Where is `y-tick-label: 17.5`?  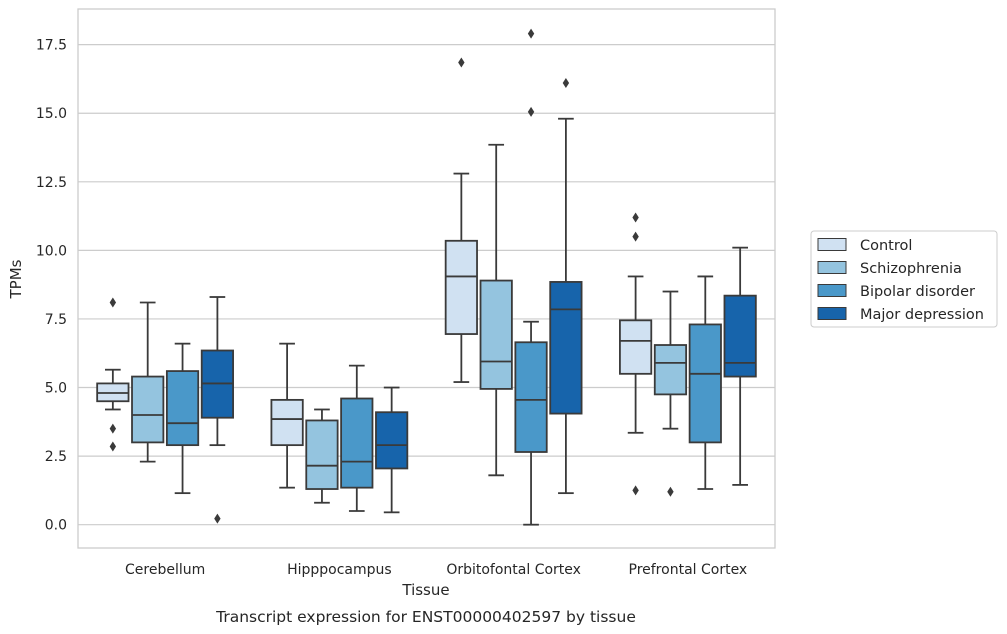
y-tick-label: 17.5 is located at coordinates (51, 46).